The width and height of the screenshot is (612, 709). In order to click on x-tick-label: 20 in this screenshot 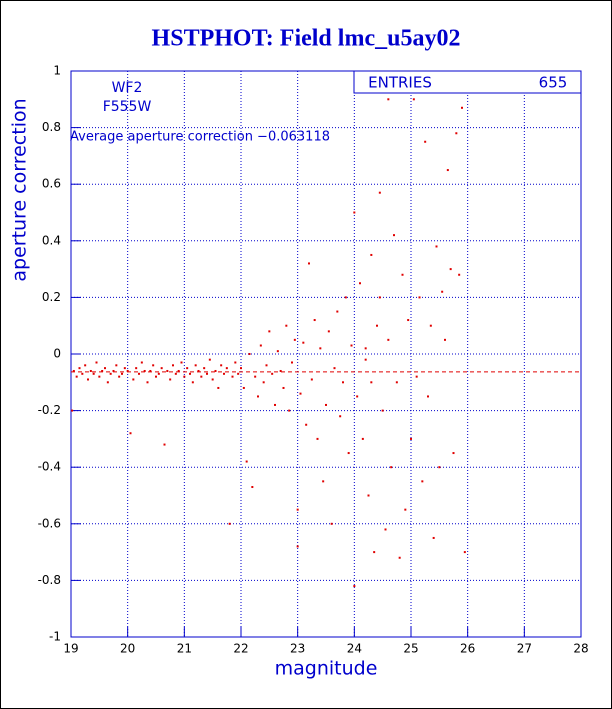, I will do `click(127, 649)`.